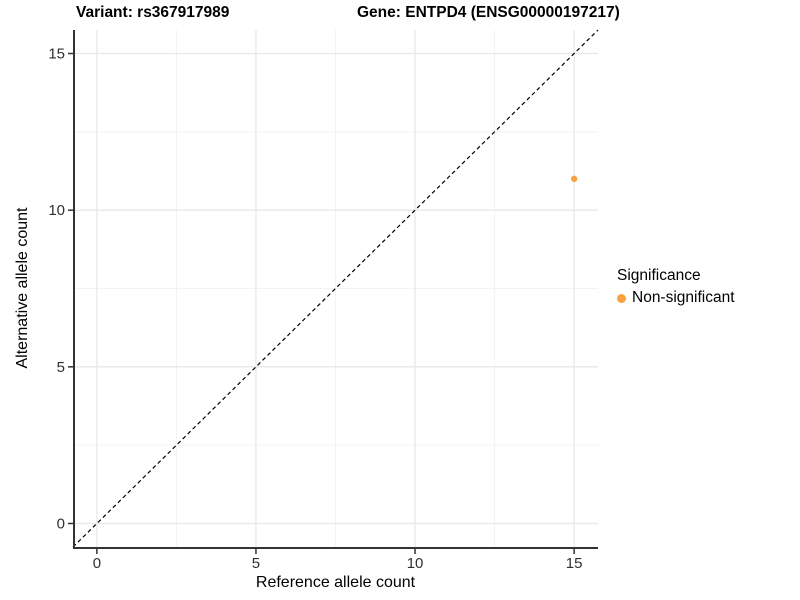 This screenshot has height=600, width=800. What do you see at coordinates (335, 582) in the screenshot?
I see `x-axis-title: Reference allele count` at bounding box center [335, 582].